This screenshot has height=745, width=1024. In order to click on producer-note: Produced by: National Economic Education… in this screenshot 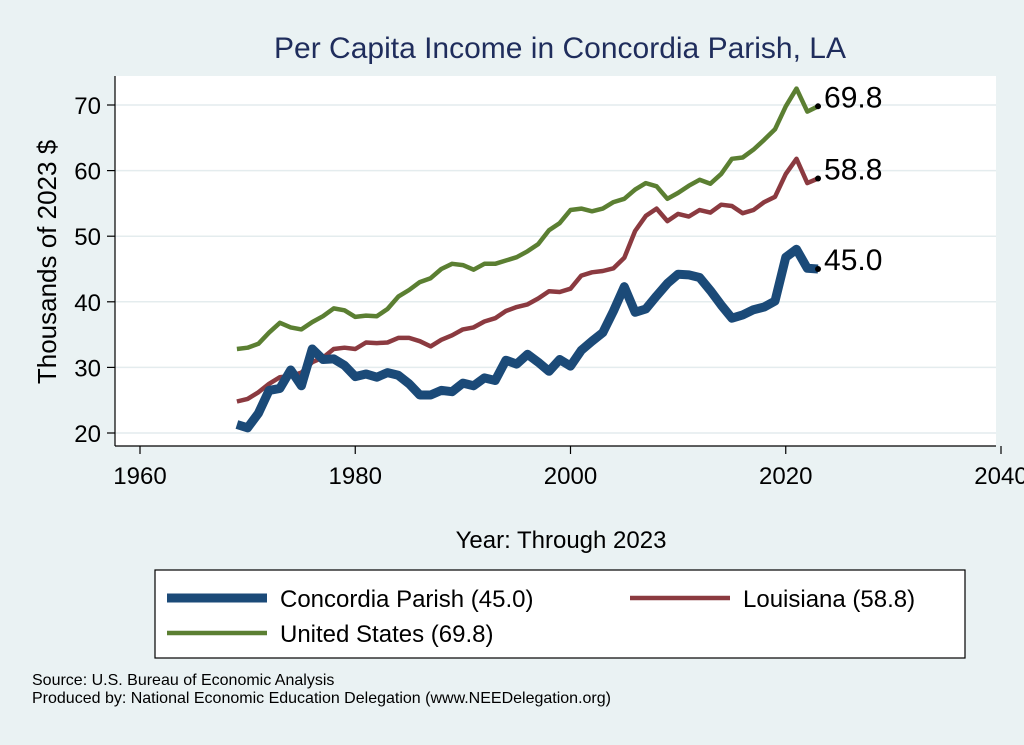, I will do `click(321, 698)`.